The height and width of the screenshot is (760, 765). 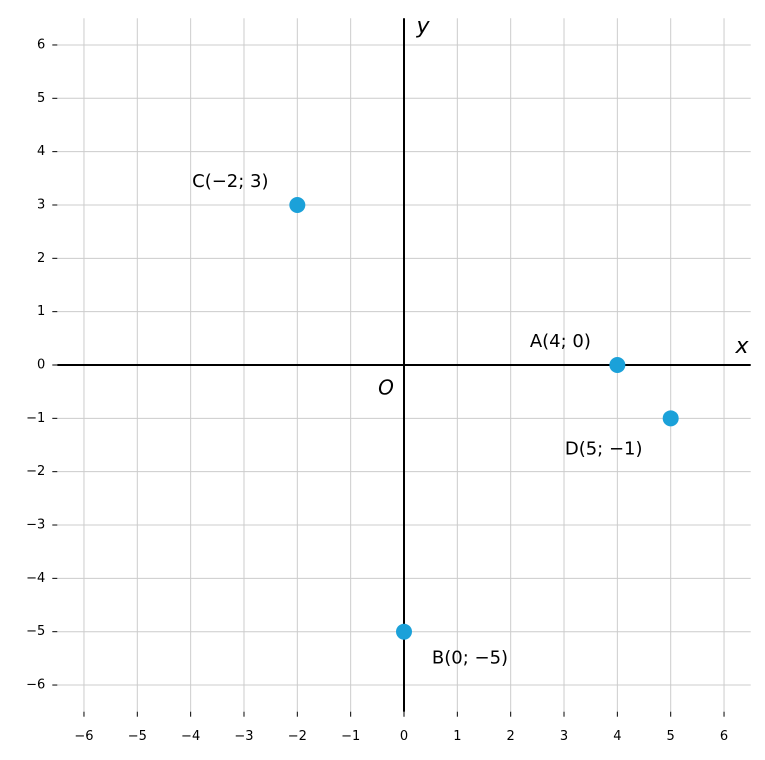 I want to click on y-tick-label: −2, so click(x=35, y=471).